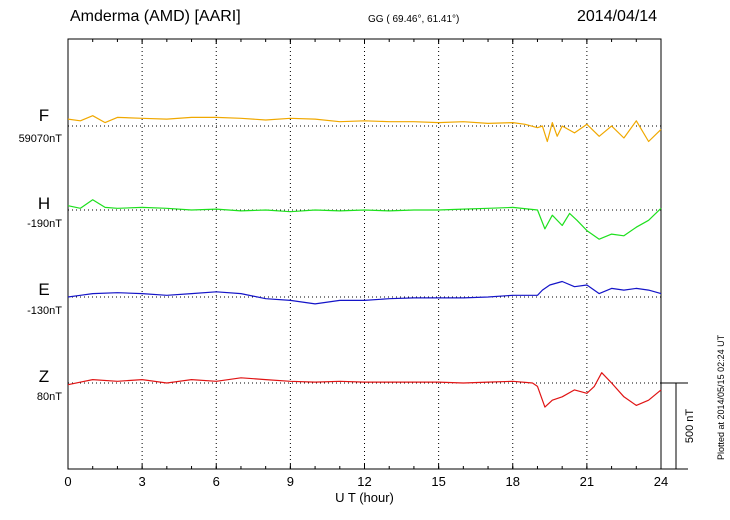 The height and width of the screenshot is (520, 730). What do you see at coordinates (49, 397) in the screenshot?
I see `component-z-baseline: 80nT` at bounding box center [49, 397].